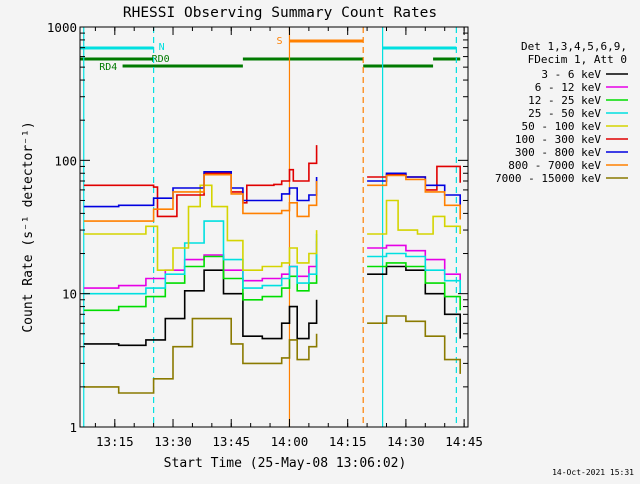 Image resolution: width=640 pixels, height=484 pixels. What do you see at coordinates (279, 41) in the screenshot?
I see `flag-label-s: S` at bounding box center [279, 41].